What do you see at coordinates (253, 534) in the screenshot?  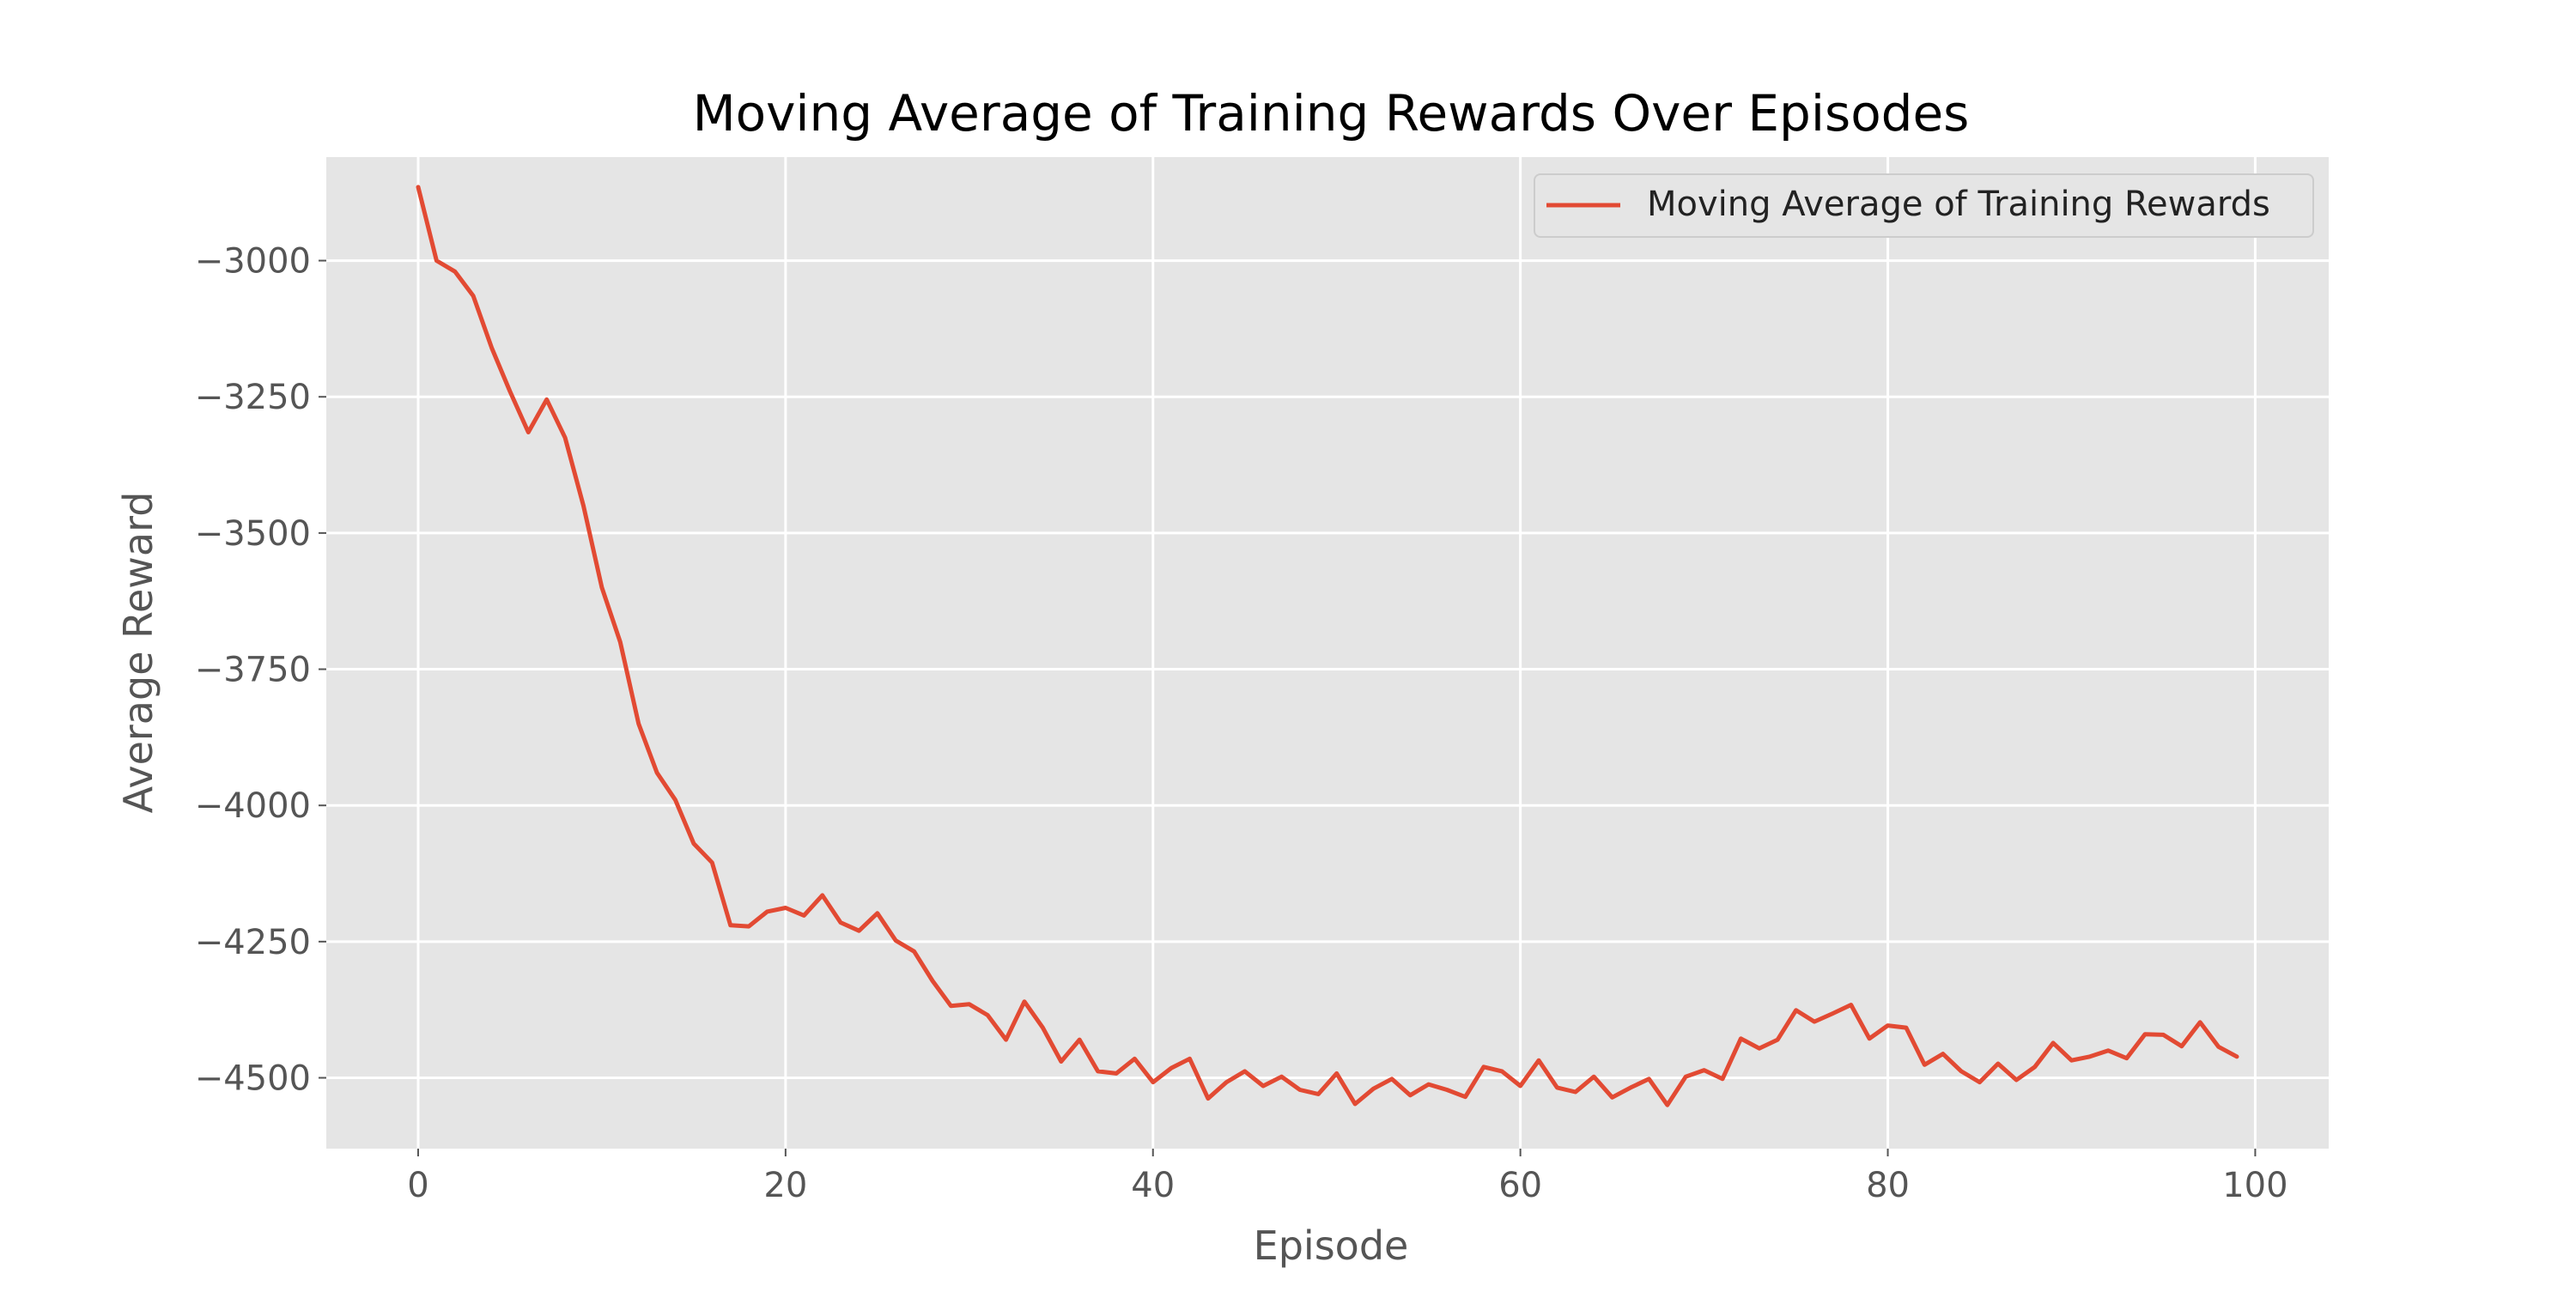 I see `y-tick-label: −3500` at bounding box center [253, 534].